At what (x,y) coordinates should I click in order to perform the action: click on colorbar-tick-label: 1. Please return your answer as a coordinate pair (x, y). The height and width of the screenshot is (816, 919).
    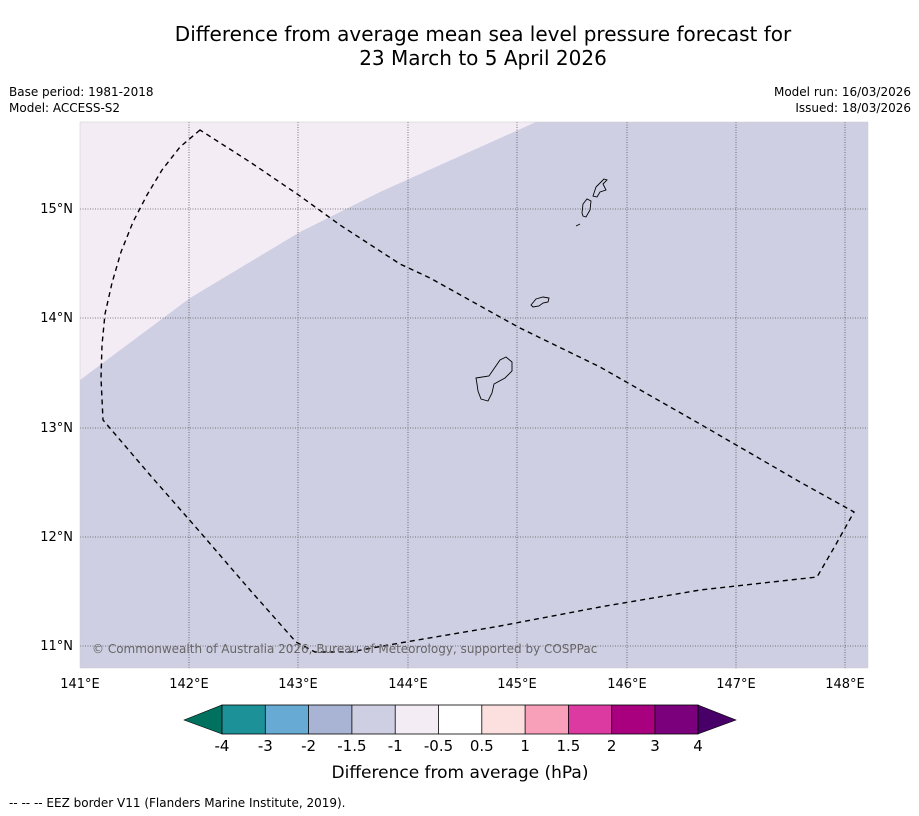
    Looking at the image, I should click on (525, 746).